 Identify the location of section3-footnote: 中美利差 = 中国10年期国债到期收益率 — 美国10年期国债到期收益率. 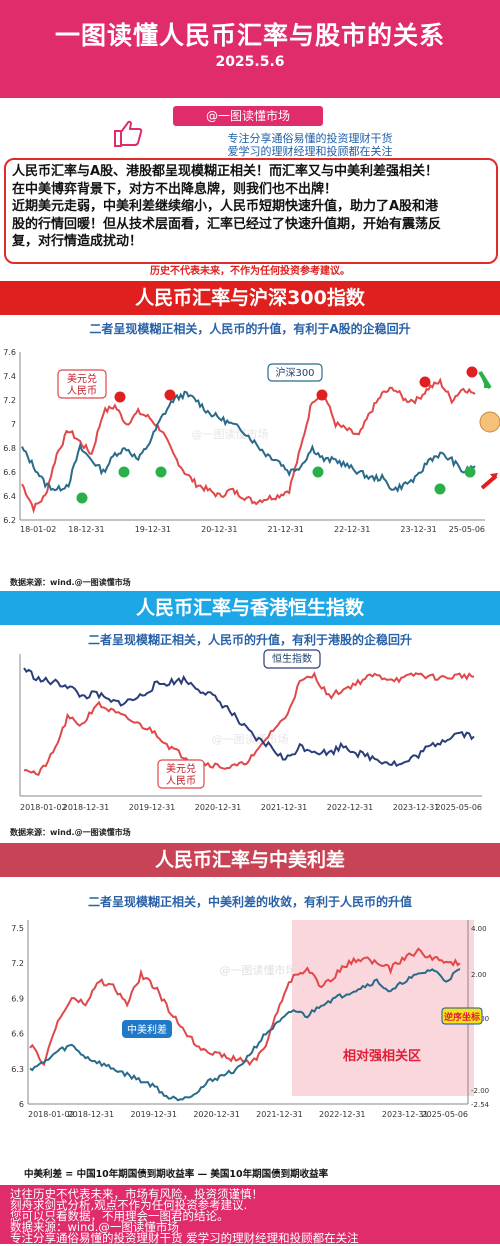
(176, 1174).